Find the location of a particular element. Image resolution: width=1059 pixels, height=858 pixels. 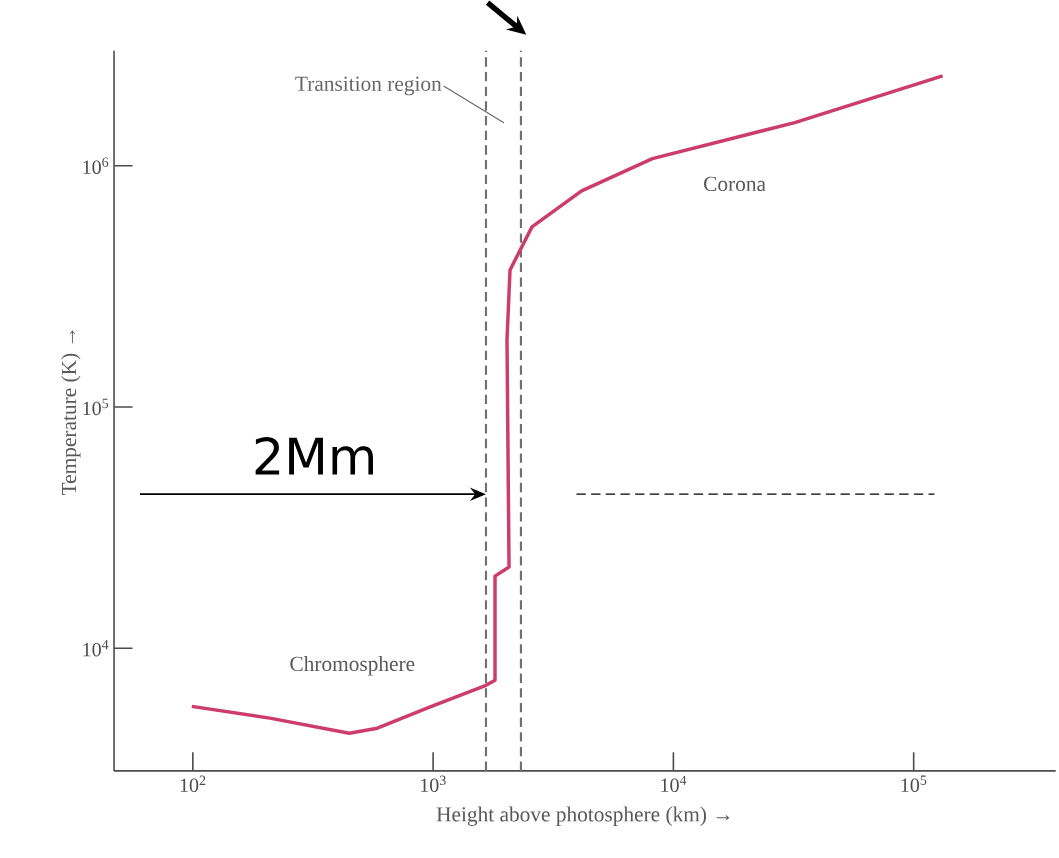

x-axis-title: Height above photosphere (km) → is located at coordinates (583, 816).